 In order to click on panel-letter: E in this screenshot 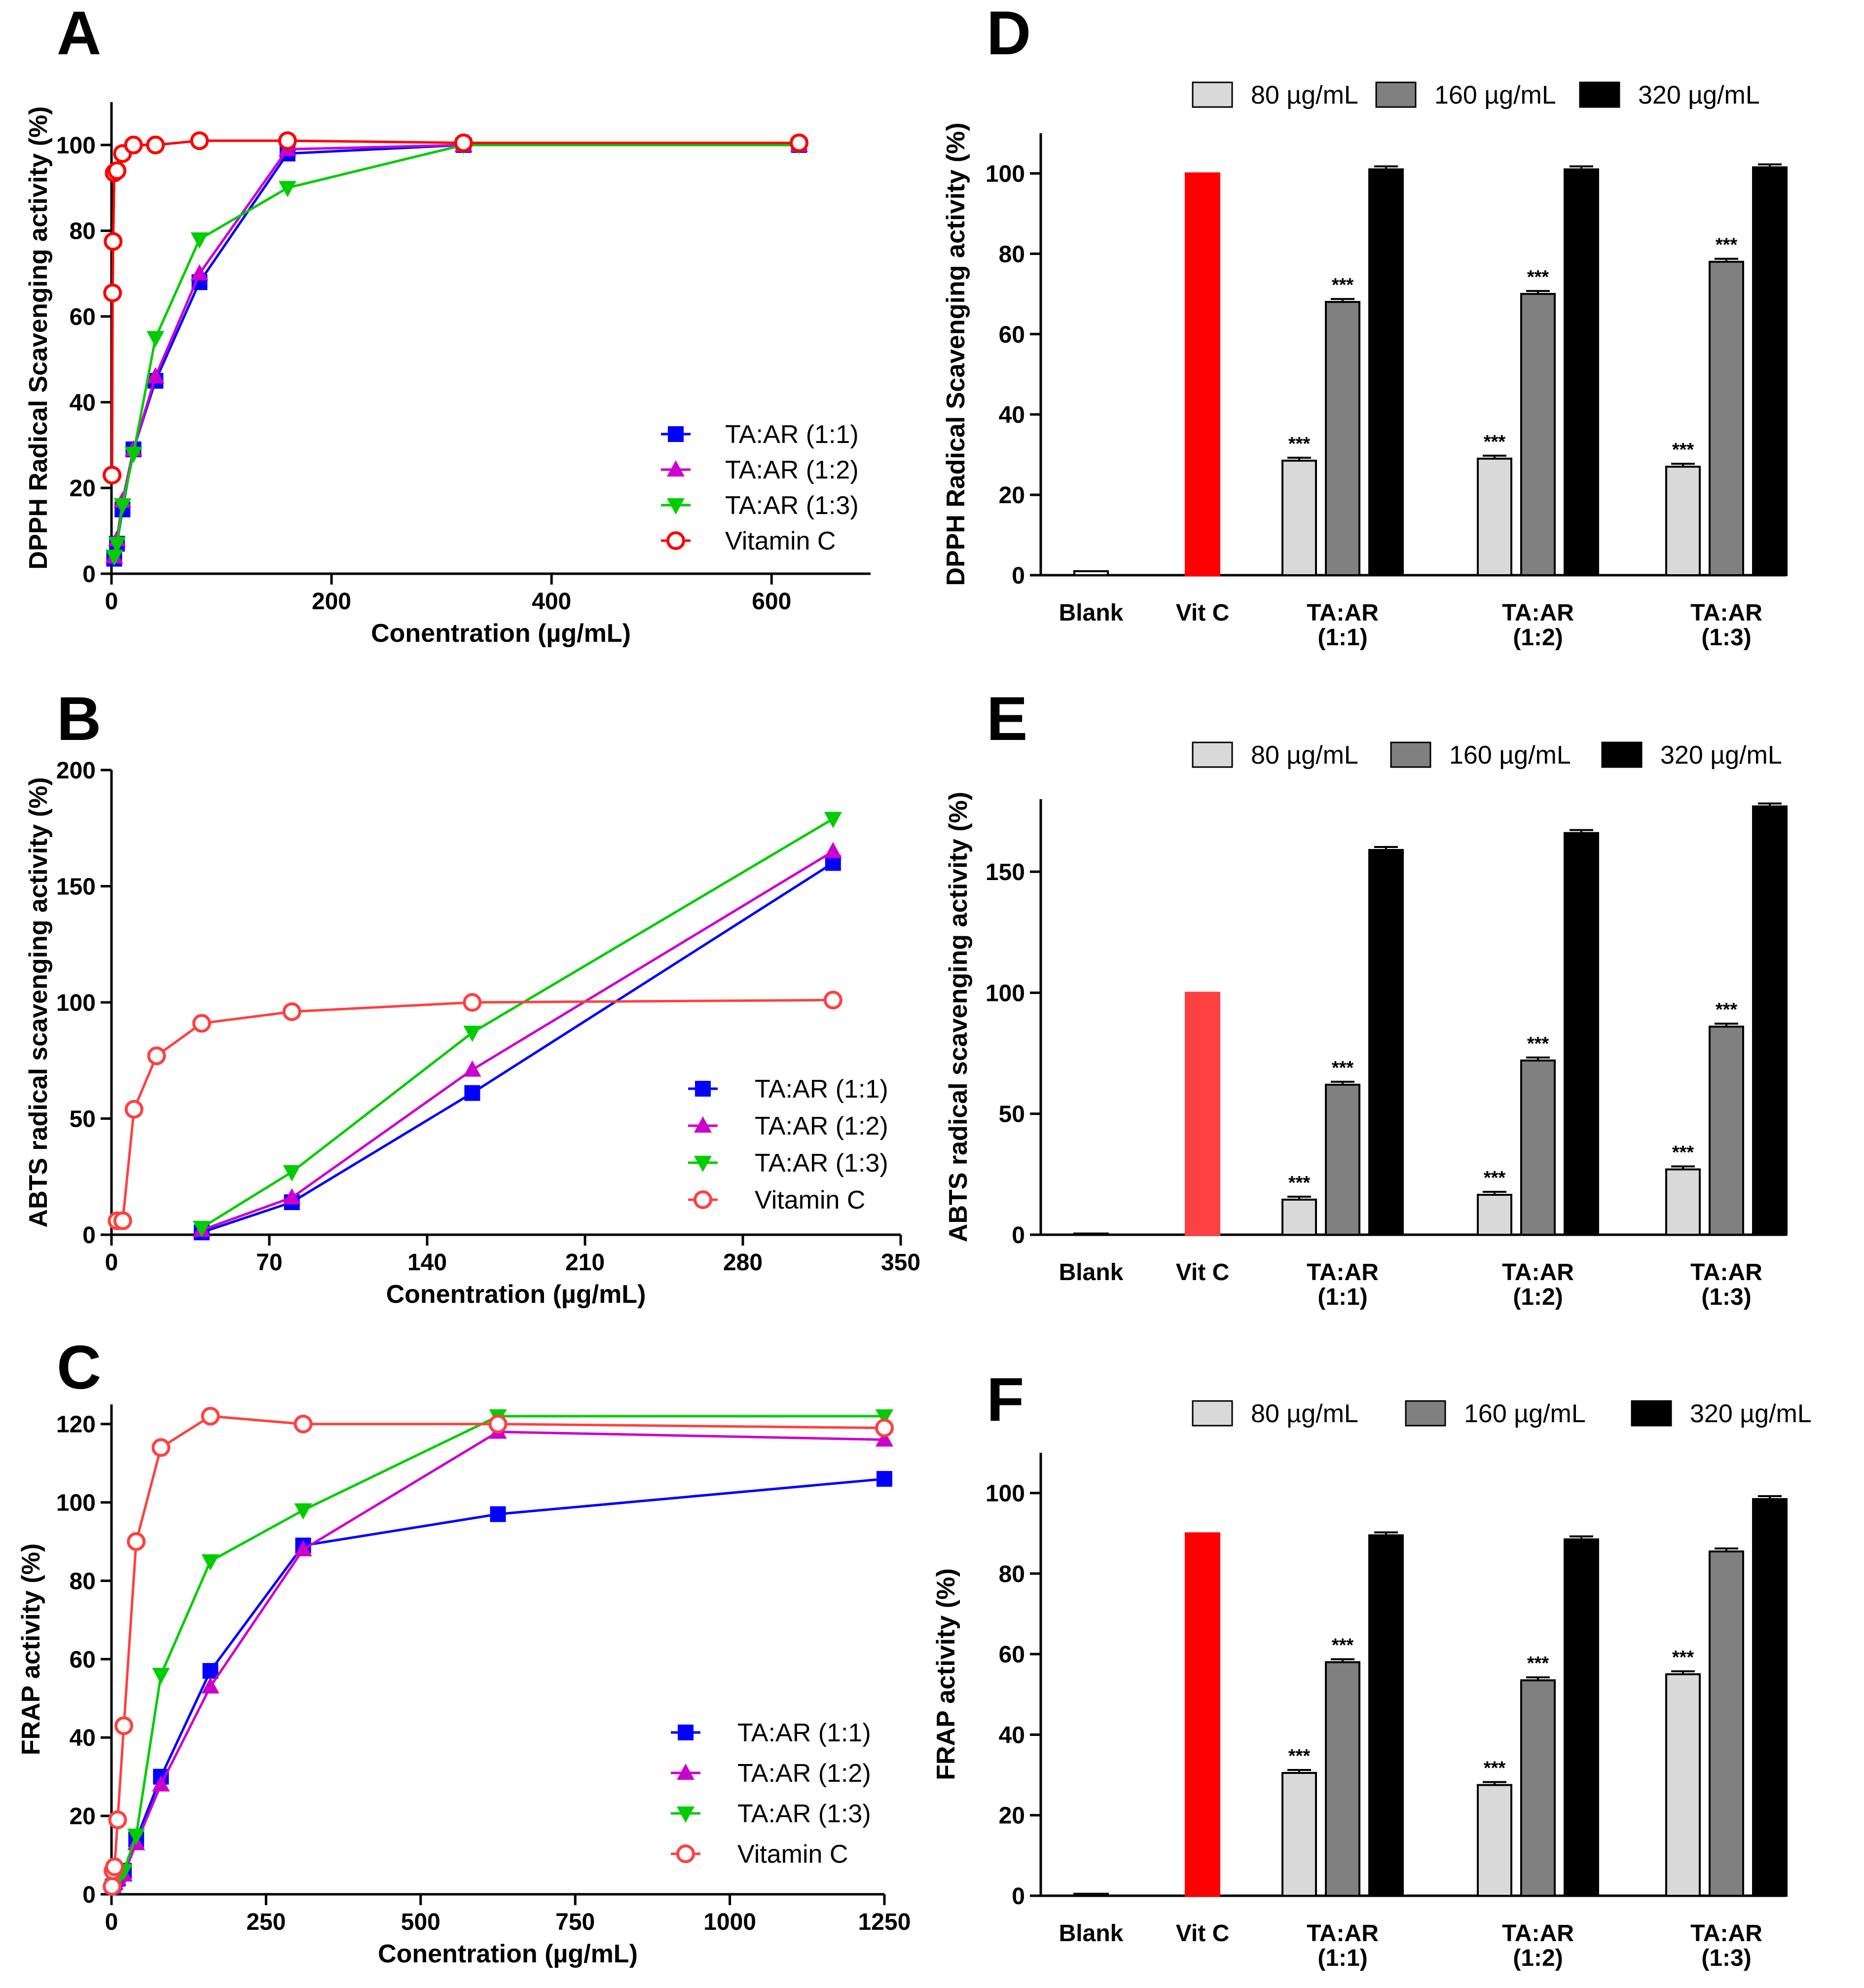, I will do `click(1007, 719)`.